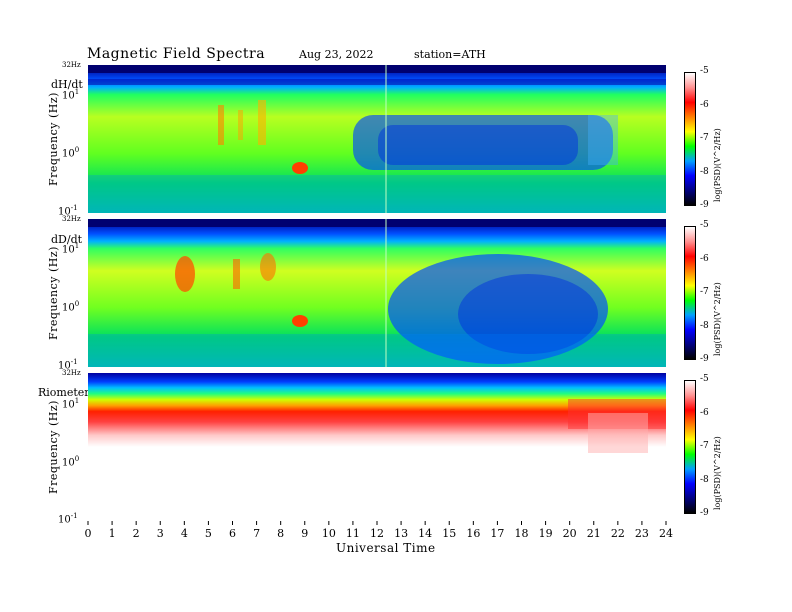 The width and height of the screenshot is (792, 612). What do you see at coordinates (184, 533) in the screenshot?
I see `x-tick-label: 4` at bounding box center [184, 533].